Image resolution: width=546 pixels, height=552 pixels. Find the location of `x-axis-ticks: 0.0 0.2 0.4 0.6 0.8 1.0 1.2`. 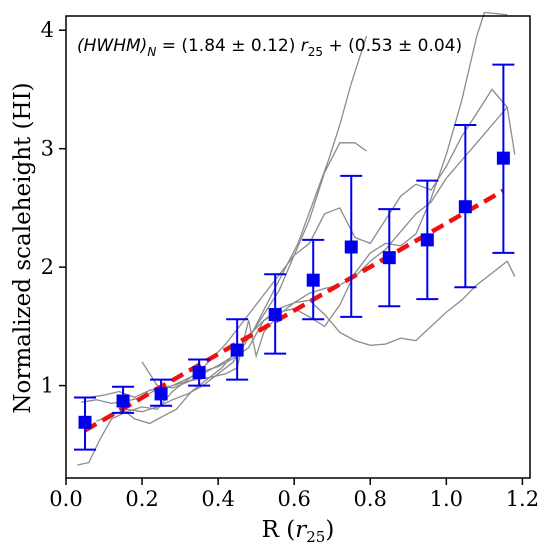

x-axis-ticks: 0.0 0.2 0.4 0.6 0.8 1.0 1.2 is located at coordinates (294, 494).